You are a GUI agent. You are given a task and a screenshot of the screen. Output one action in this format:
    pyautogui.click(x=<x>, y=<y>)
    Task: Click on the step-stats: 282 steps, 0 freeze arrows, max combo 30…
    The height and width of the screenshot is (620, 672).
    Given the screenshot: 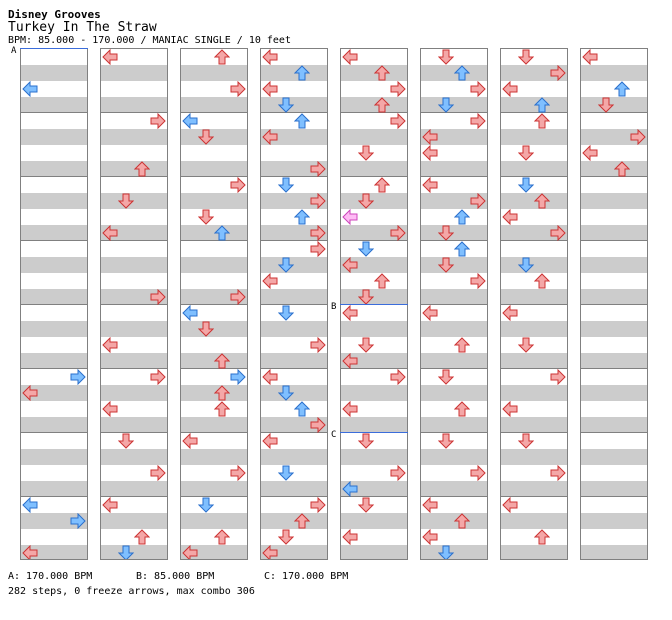 What is the action you would take?
    pyautogui.click(x=131, y=591)
    